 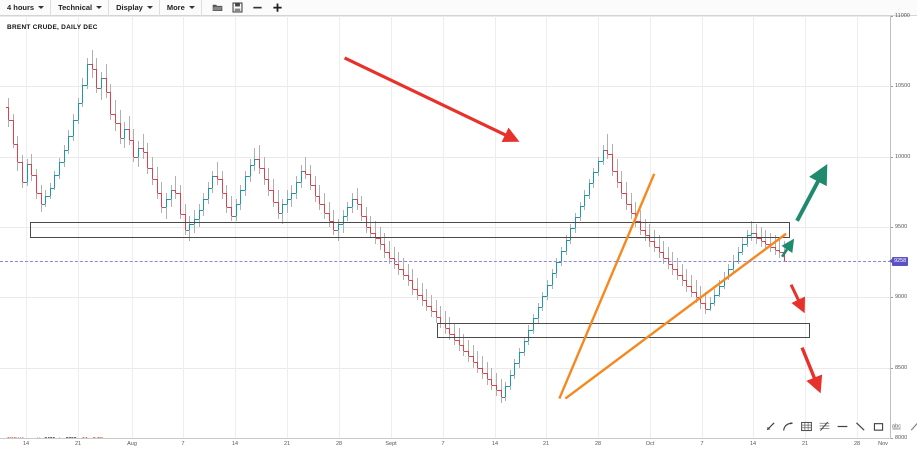 I want to click on cursor-arrow-icon, so click(x=770, y=426).